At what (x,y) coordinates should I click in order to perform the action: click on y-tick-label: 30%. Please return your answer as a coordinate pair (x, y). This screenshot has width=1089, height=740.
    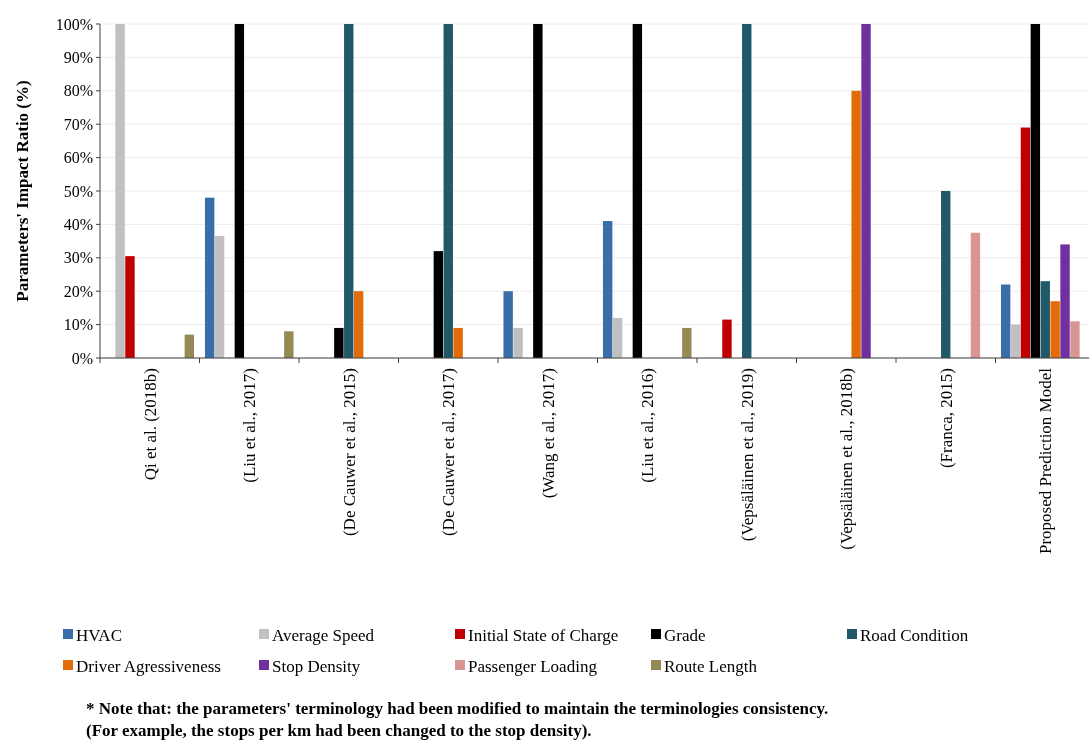
    Looking at the image, I should click on (78, 258).